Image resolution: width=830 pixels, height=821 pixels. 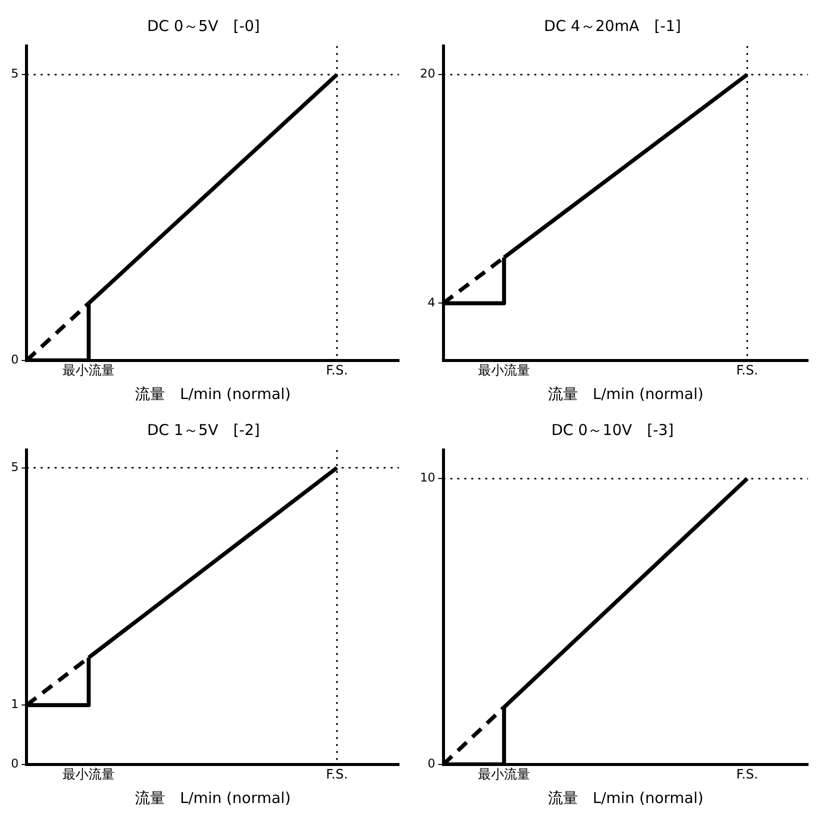 What do you see at coordinates (612, 429) in the screenshot?
I see `chart-title: DC 0～10V [-3]` at bounding box center [612, 429].